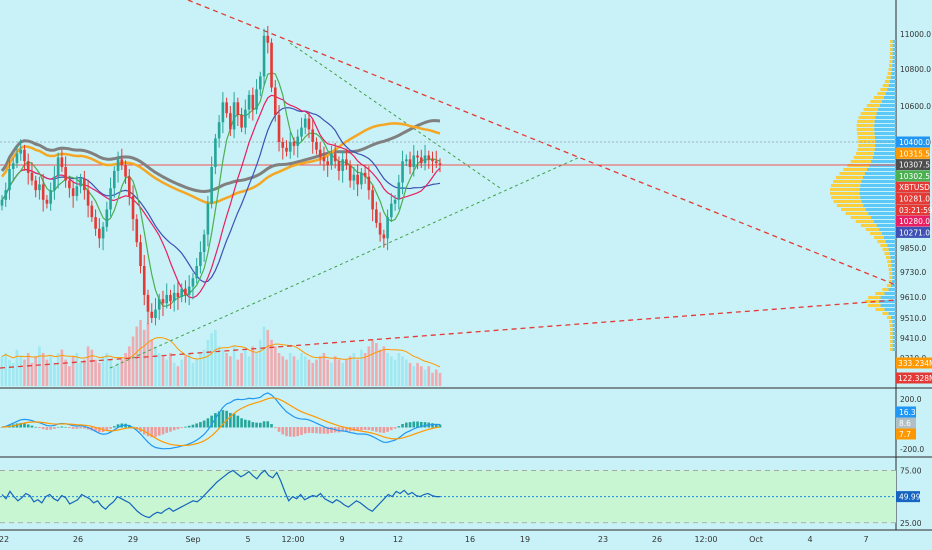 Image resolution: width=932 pixels, height=550 pixels. I want to click on time-axis: 22 26 29 Sep 5 12:00 9 12 16 19 23 26 12:00 Oct 4 7, so click(434, 539).